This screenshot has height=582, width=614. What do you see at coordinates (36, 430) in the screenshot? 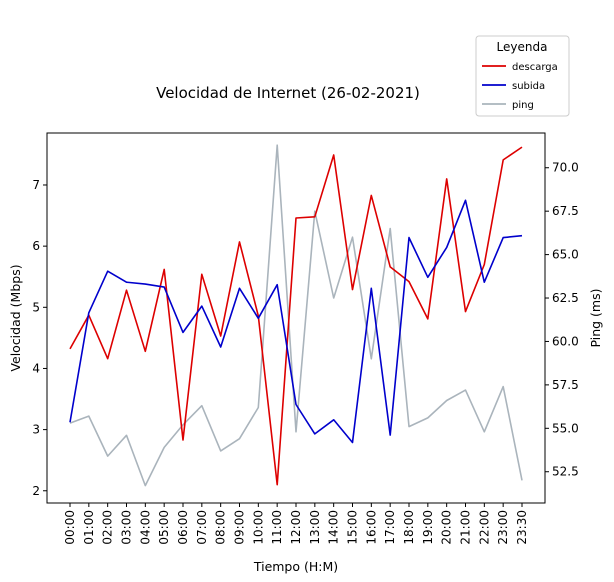
I see `y-tick-label-left: 3` at bounding box center [36, 430].